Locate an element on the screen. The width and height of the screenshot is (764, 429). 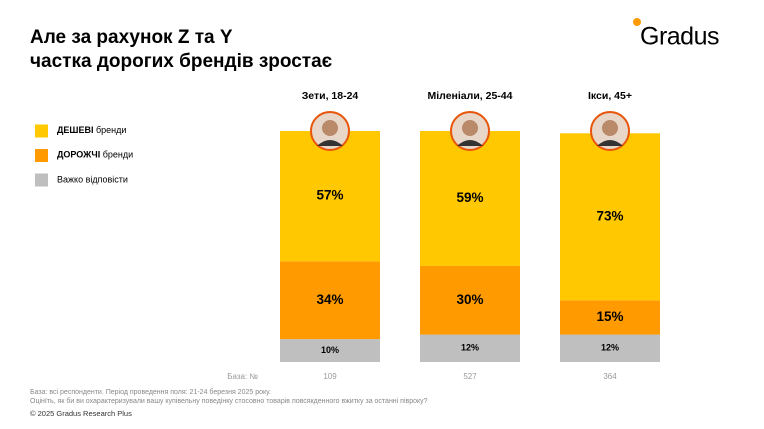
value-label: 57% is located at coordinates (329, 195).